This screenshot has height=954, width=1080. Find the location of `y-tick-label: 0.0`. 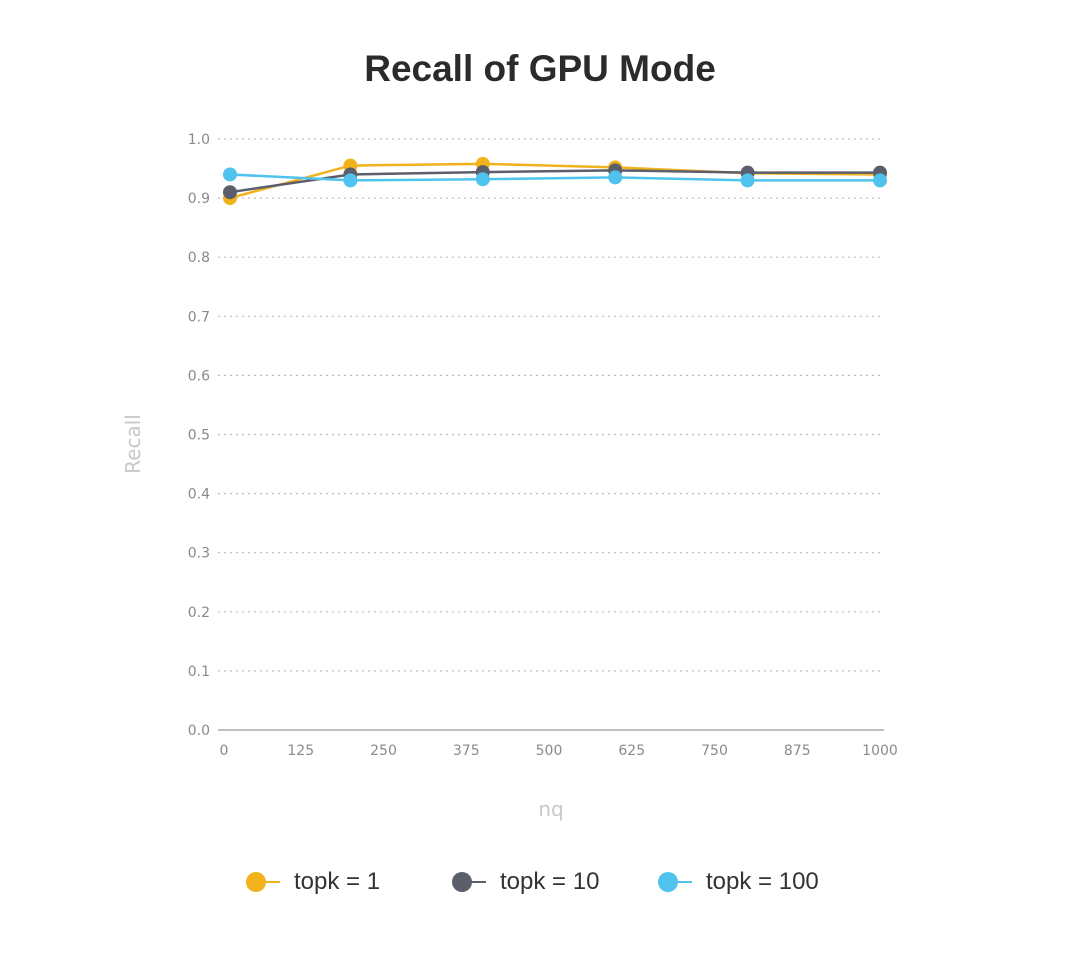

y-tick-label: 0.0 is located at coordinates (199, 731).